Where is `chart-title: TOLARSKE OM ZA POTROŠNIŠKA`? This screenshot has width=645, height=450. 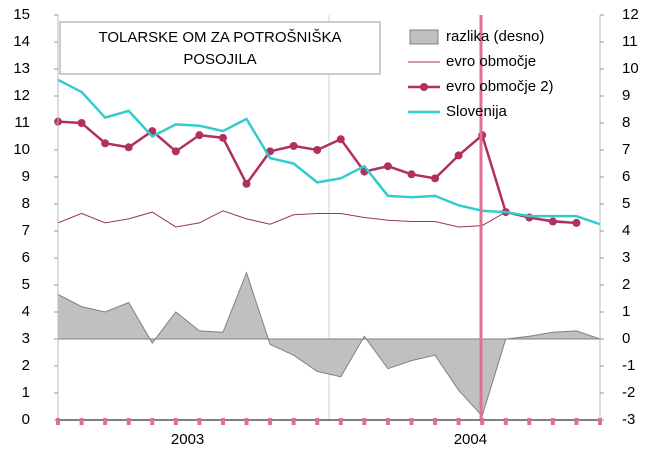 chart-title: TOLARSKE OM ZA POTROŠNIŠKA is located at coordinates (219, 37).